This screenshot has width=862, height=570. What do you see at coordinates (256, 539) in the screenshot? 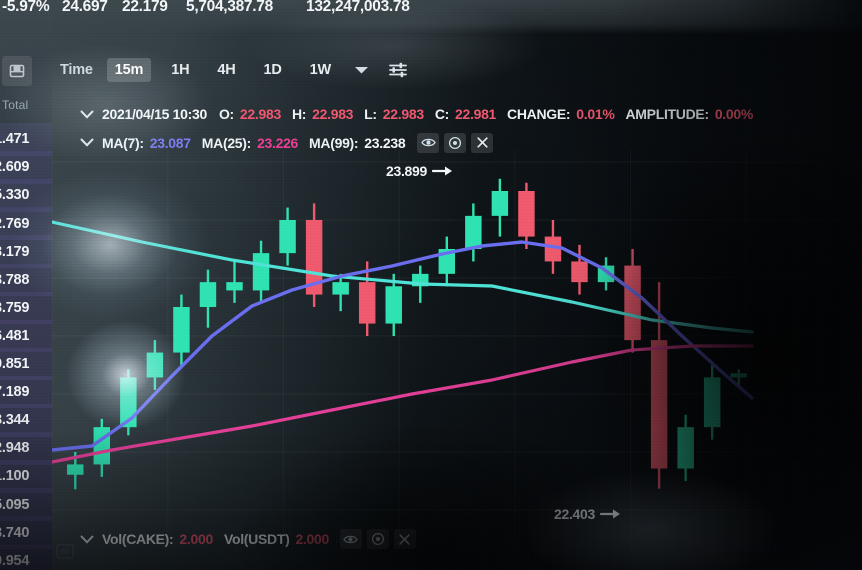
I see `volume-quote-label: Vol(USDT)` at bounding box center [256, 539].